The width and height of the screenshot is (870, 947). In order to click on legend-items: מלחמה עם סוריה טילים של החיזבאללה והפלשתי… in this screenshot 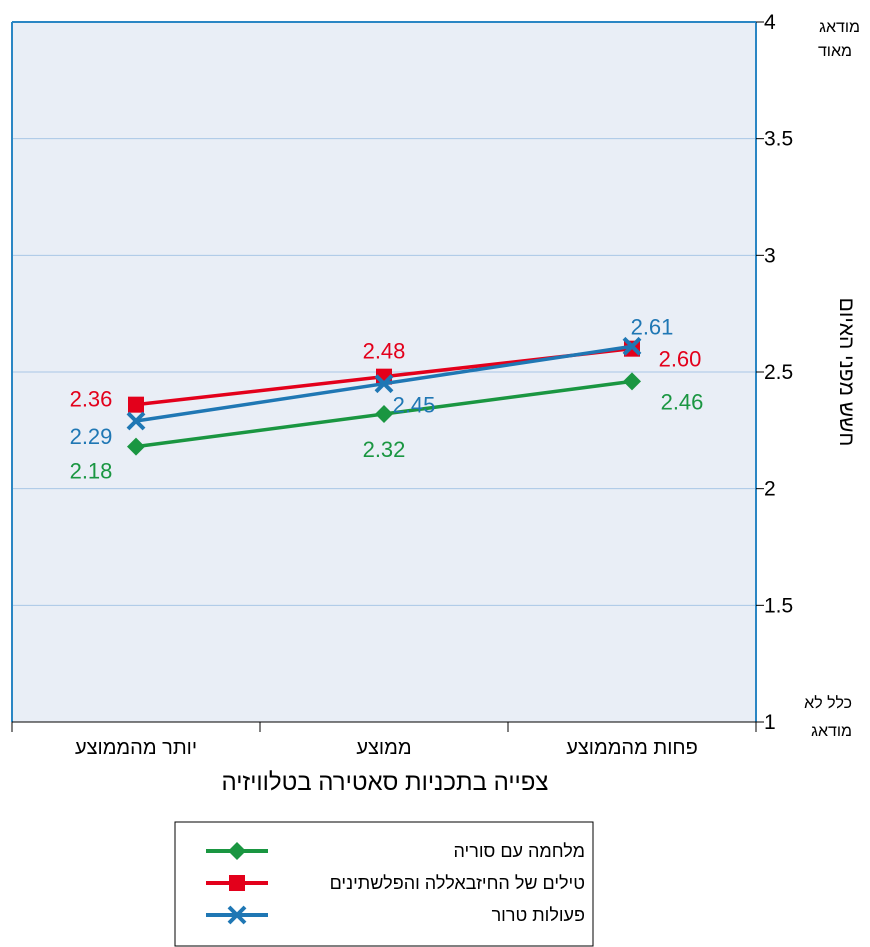, I will do `click(395, 883)`.